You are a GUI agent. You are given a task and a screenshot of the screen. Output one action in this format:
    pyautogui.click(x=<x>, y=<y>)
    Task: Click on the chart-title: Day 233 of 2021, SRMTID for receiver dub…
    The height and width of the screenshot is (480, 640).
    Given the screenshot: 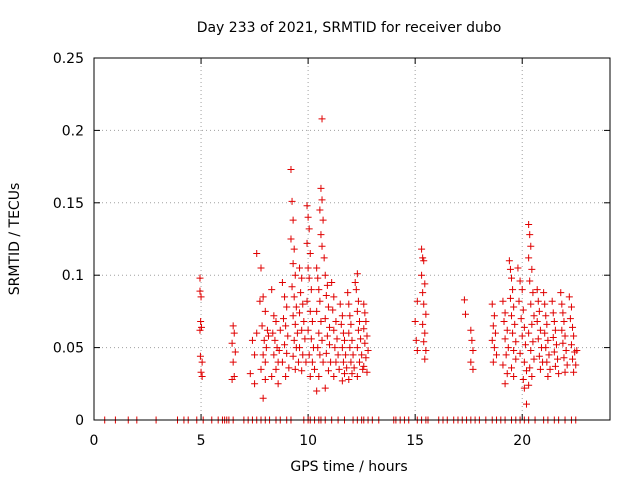 What is the action you would take?
    pyautogui.click(x=349, y=28)
    